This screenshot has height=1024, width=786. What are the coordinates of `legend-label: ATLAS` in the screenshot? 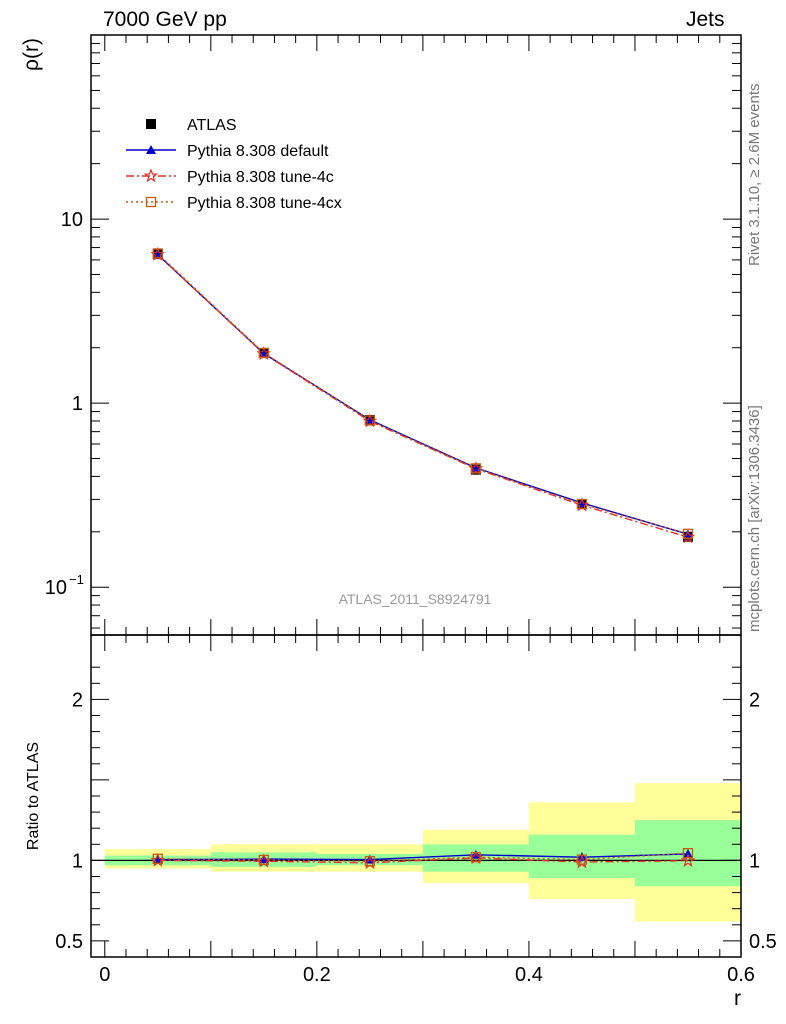 It's located at (212, 125).